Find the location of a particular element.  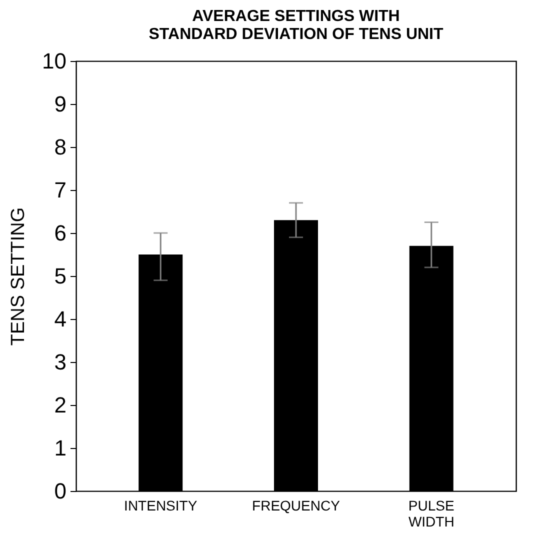

y-tick-label: 0 is located at coordinates (60, 491).